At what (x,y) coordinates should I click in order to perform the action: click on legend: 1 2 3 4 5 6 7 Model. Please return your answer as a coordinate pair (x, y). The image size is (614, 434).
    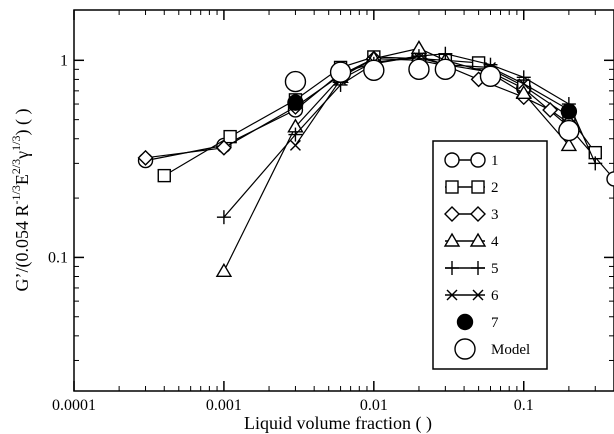
    Looking at the image, I should click on (490, 255).